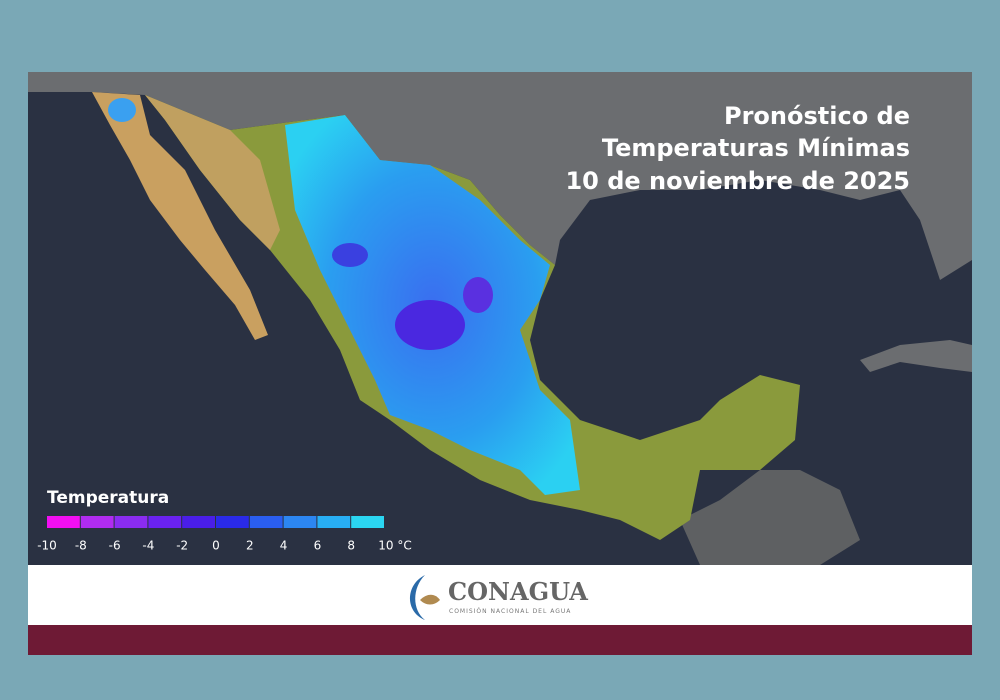 Image resolution: width=1000 pixels, height=700 pixels. Describe the element at coordinates (81, 546) in the screenshot. I see `legend-tick-label: -8` at that location.